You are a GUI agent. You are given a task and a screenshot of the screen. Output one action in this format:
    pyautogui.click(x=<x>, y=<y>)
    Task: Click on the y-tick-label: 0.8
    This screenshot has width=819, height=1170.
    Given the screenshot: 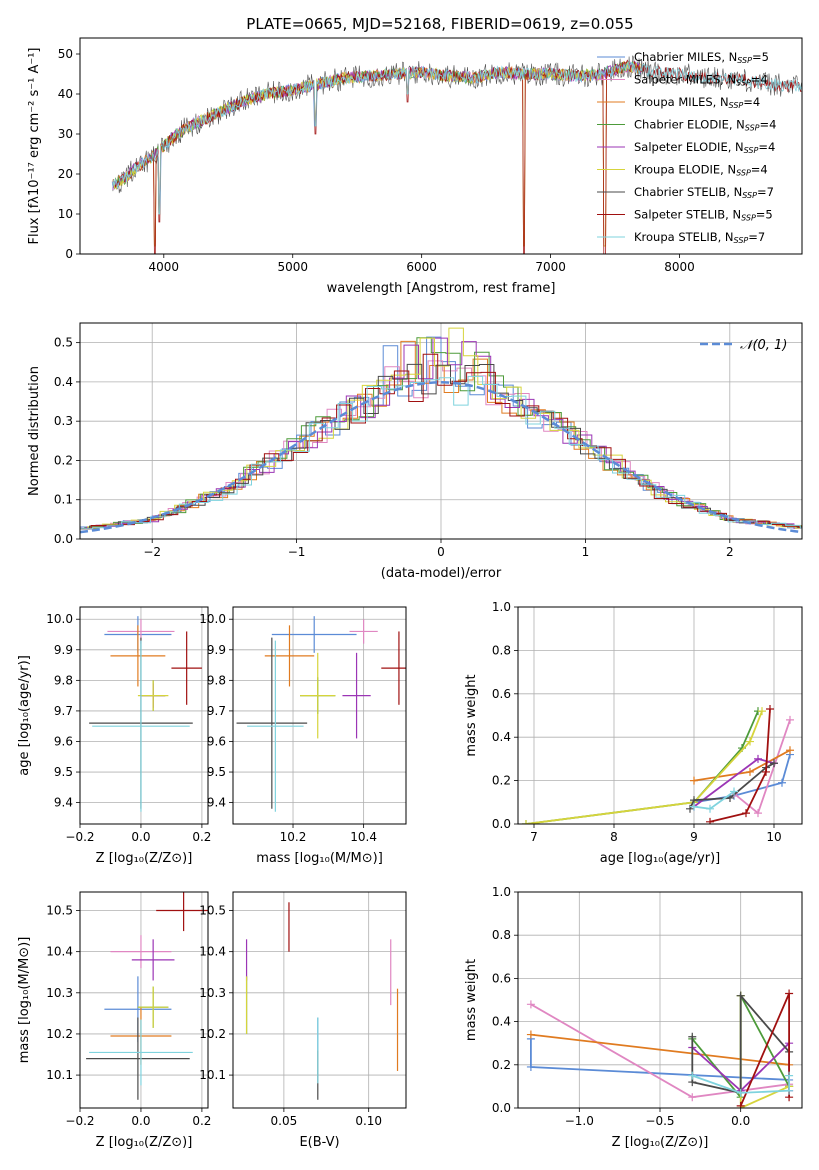 What is the action you would take?
    pyautogui.click(x=501, y=935)
    